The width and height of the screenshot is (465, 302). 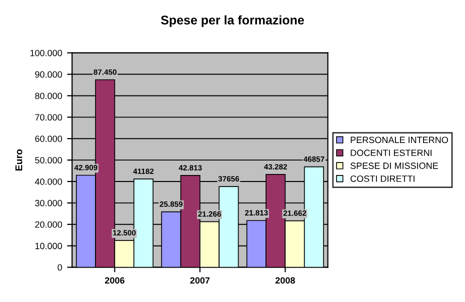 What do you see at coordinates (114, 280) in the screenshot?
I see `x-tick-label: 2006` at bounding box center [114, 280].